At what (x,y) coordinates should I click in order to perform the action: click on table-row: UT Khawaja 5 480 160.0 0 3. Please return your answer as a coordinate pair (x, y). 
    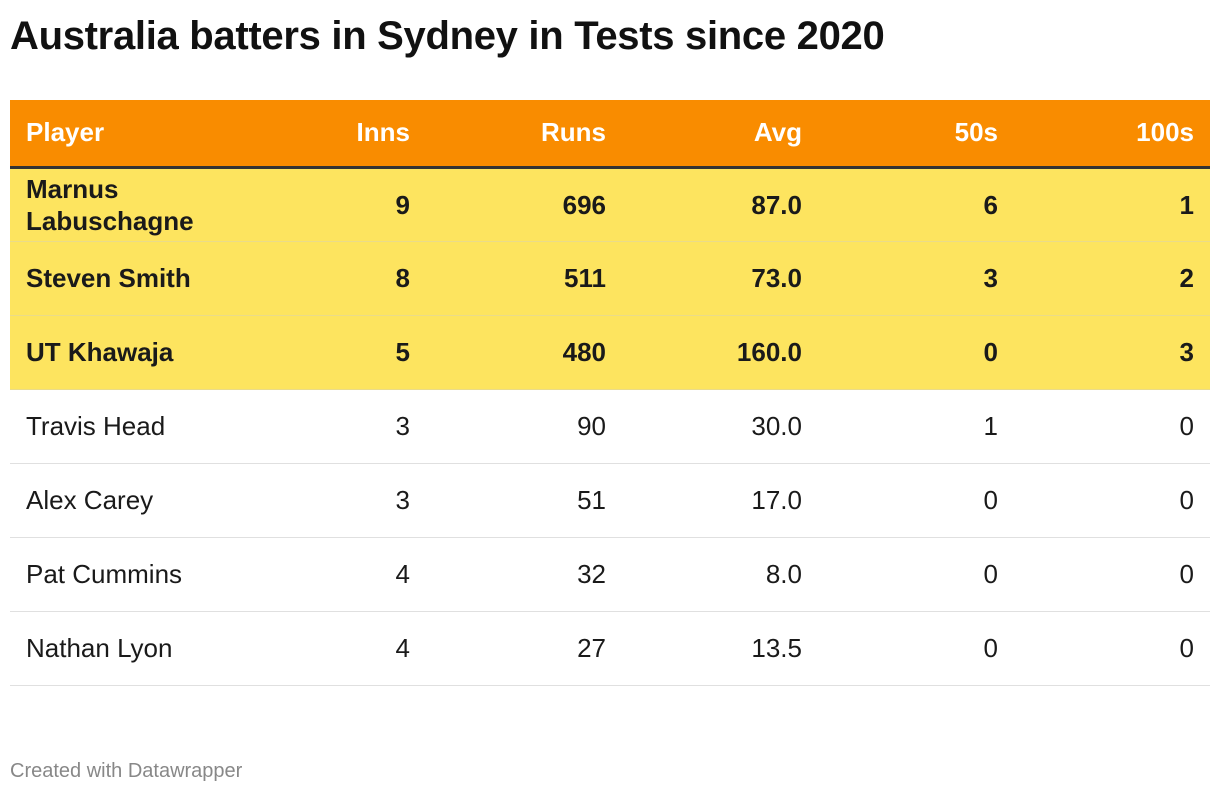
    Looking at the image, I should click on (610, 352).